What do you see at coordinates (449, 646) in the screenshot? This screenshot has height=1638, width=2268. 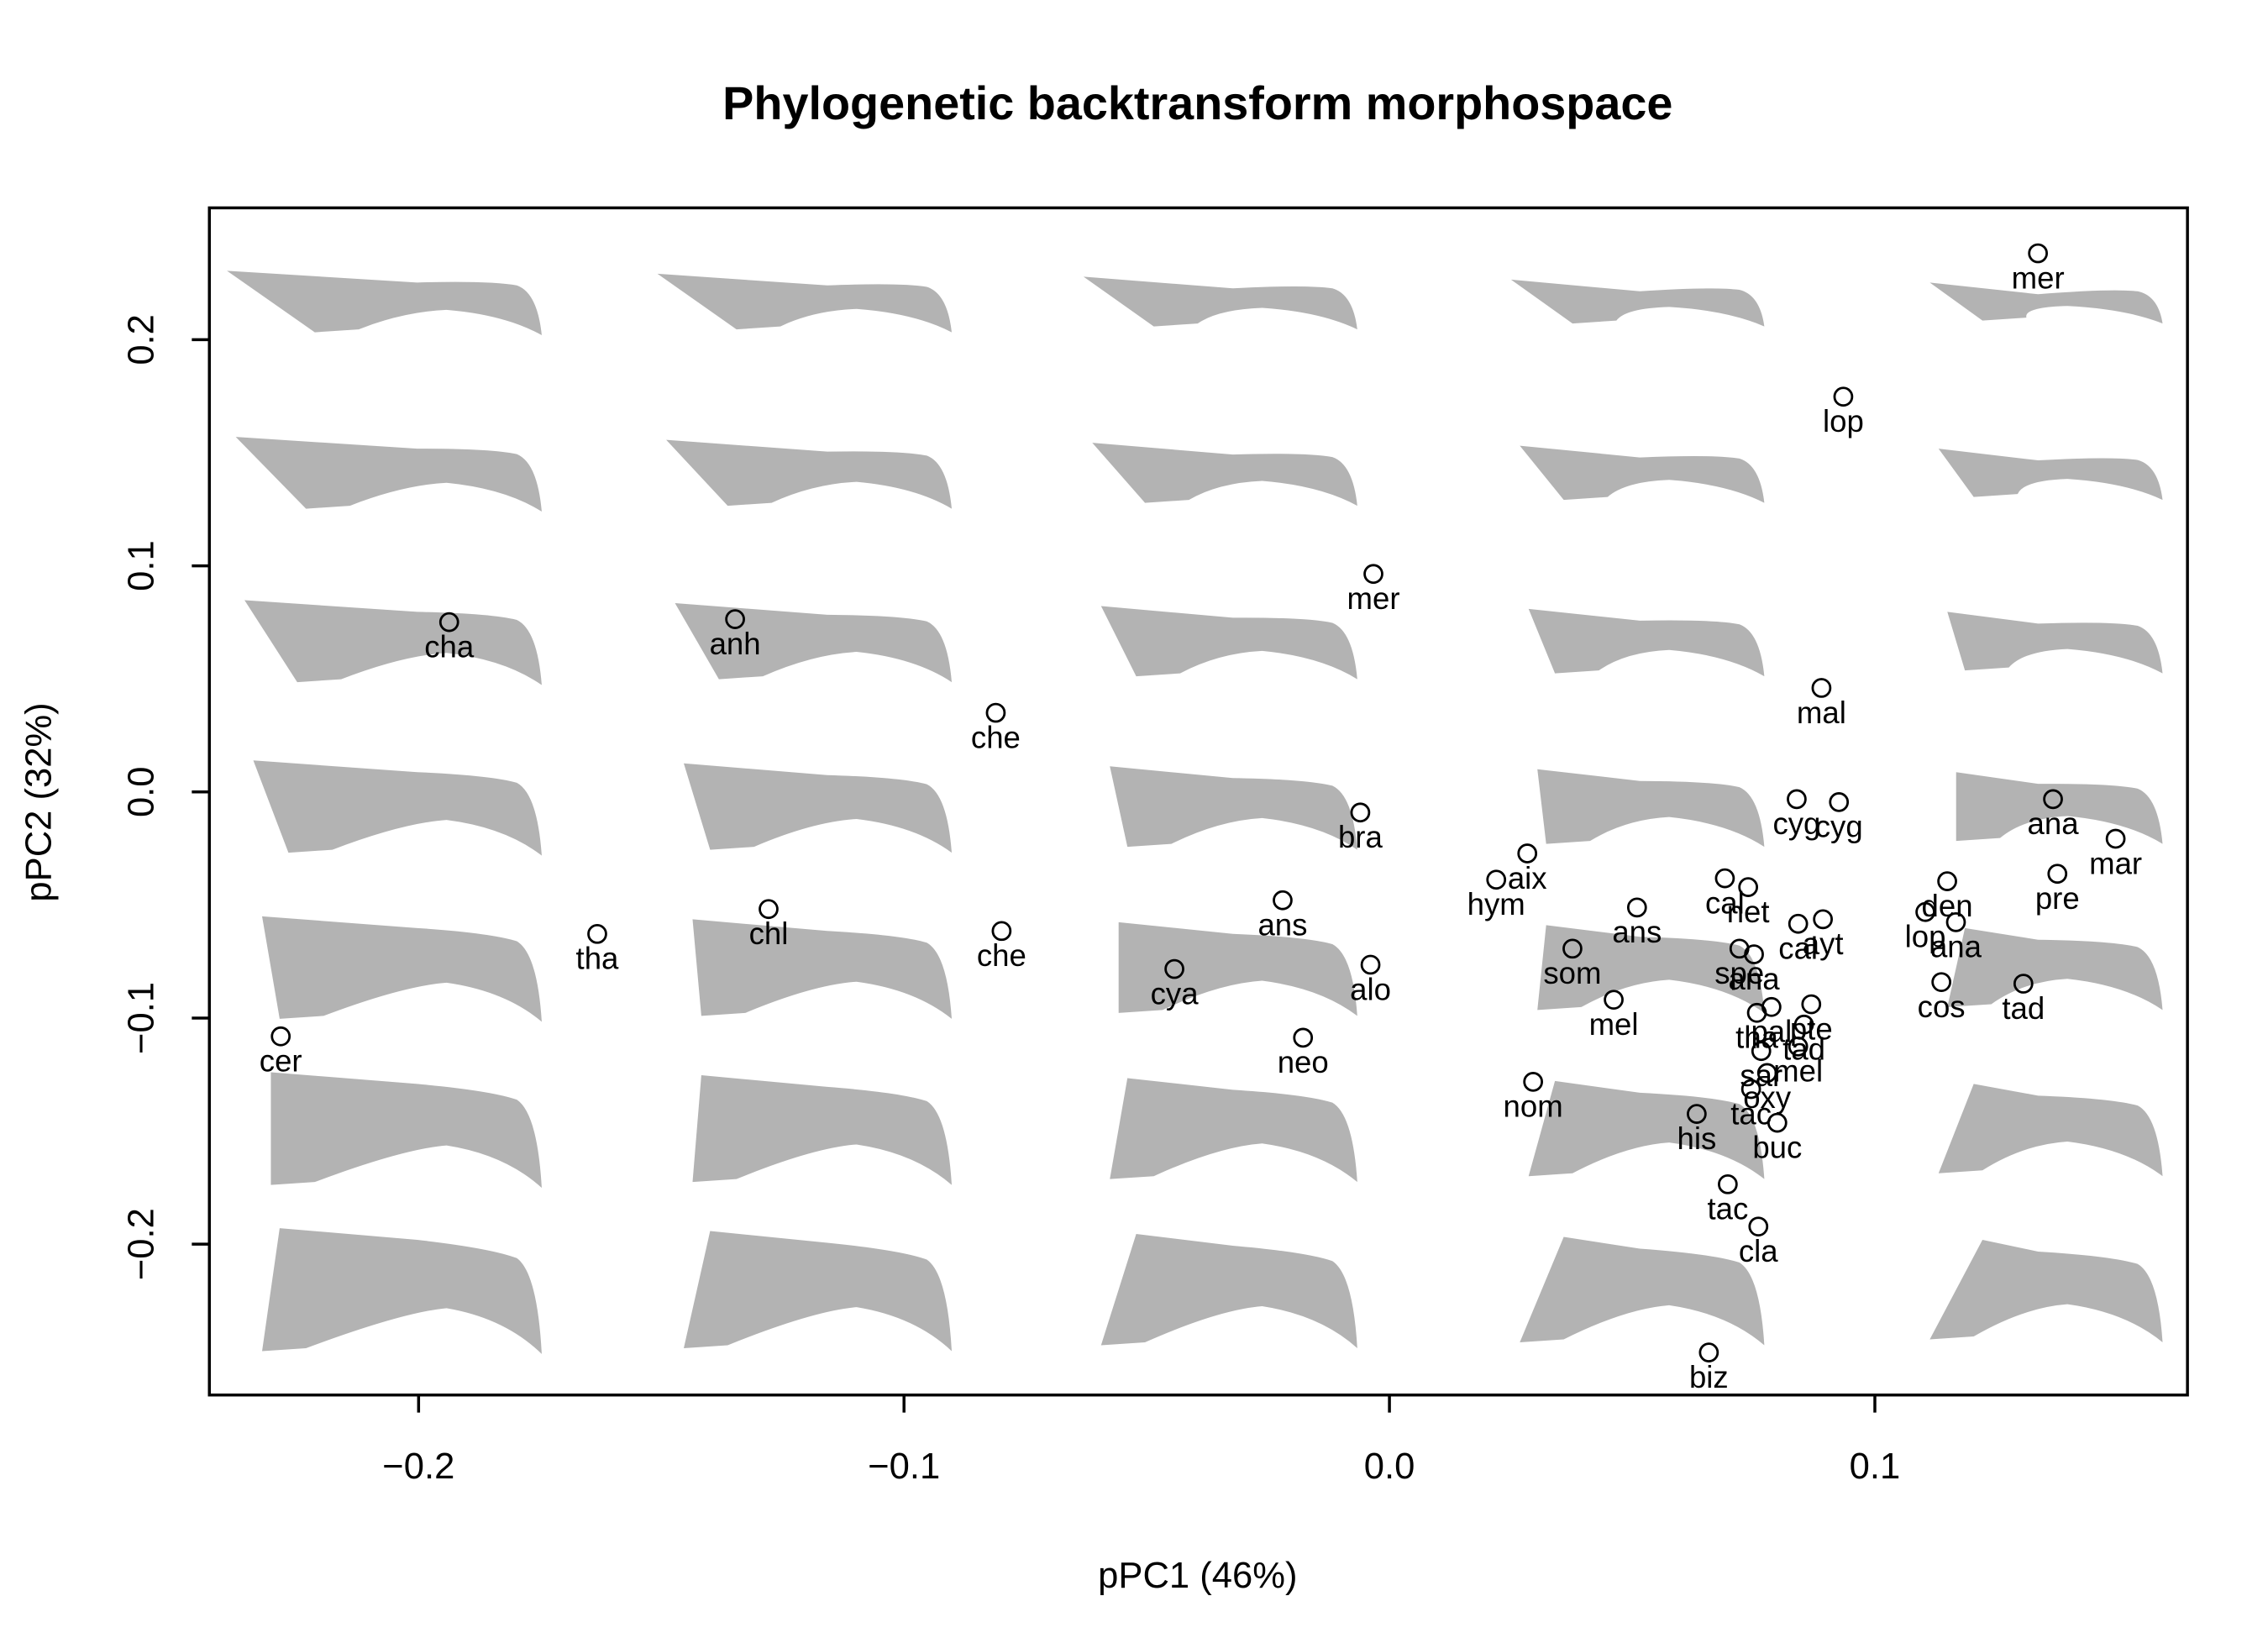 I see `point-label: cha` at bounding box center [449, 646].